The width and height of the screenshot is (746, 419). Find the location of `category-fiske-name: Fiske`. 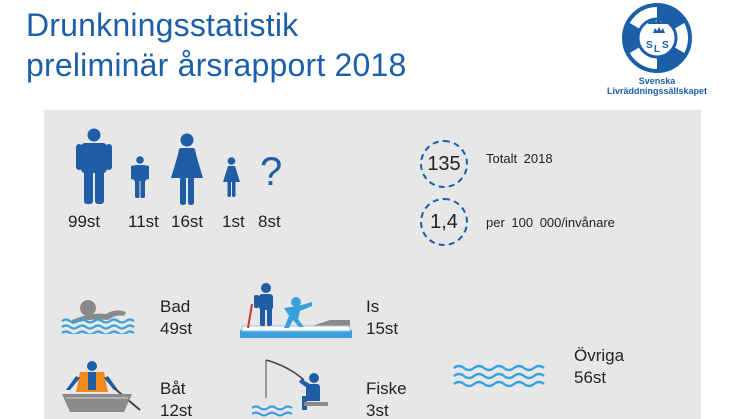

category-fiske-name: Fiske is located at coordinates (386, 388).